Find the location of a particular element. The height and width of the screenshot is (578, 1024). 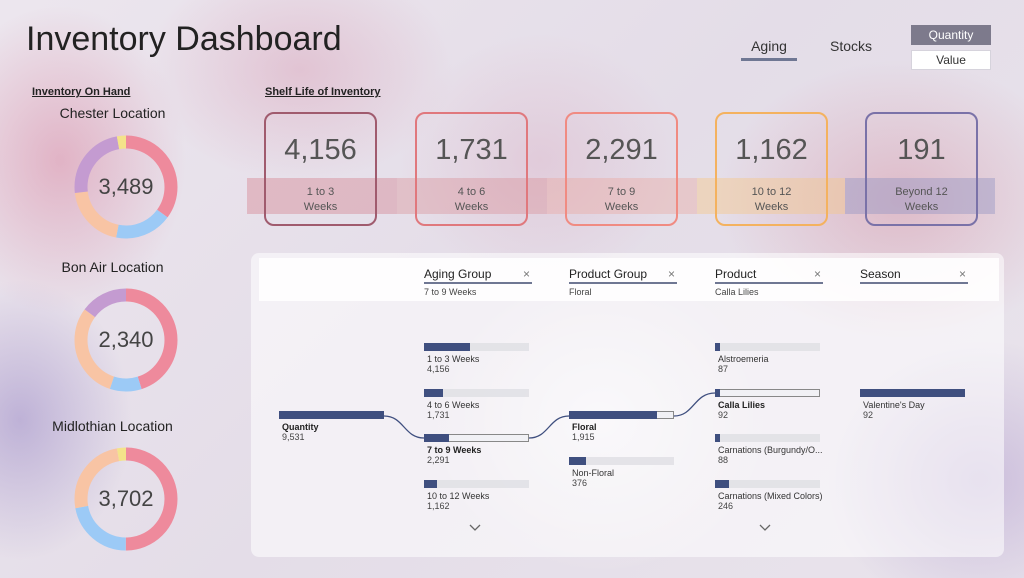

shelf-card-label: 1 to 3 Weeks is located at coordinates (320, 199).